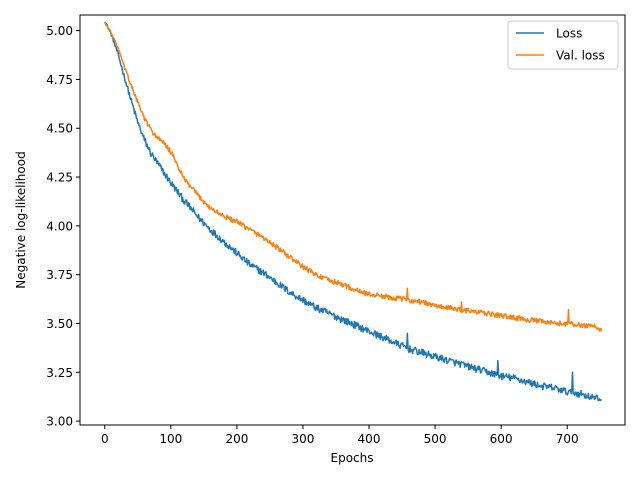 The height and width of the screenshot is (480, 640). I want to click on y-axis-label: Negative log-likelihood, so click(21, 219).